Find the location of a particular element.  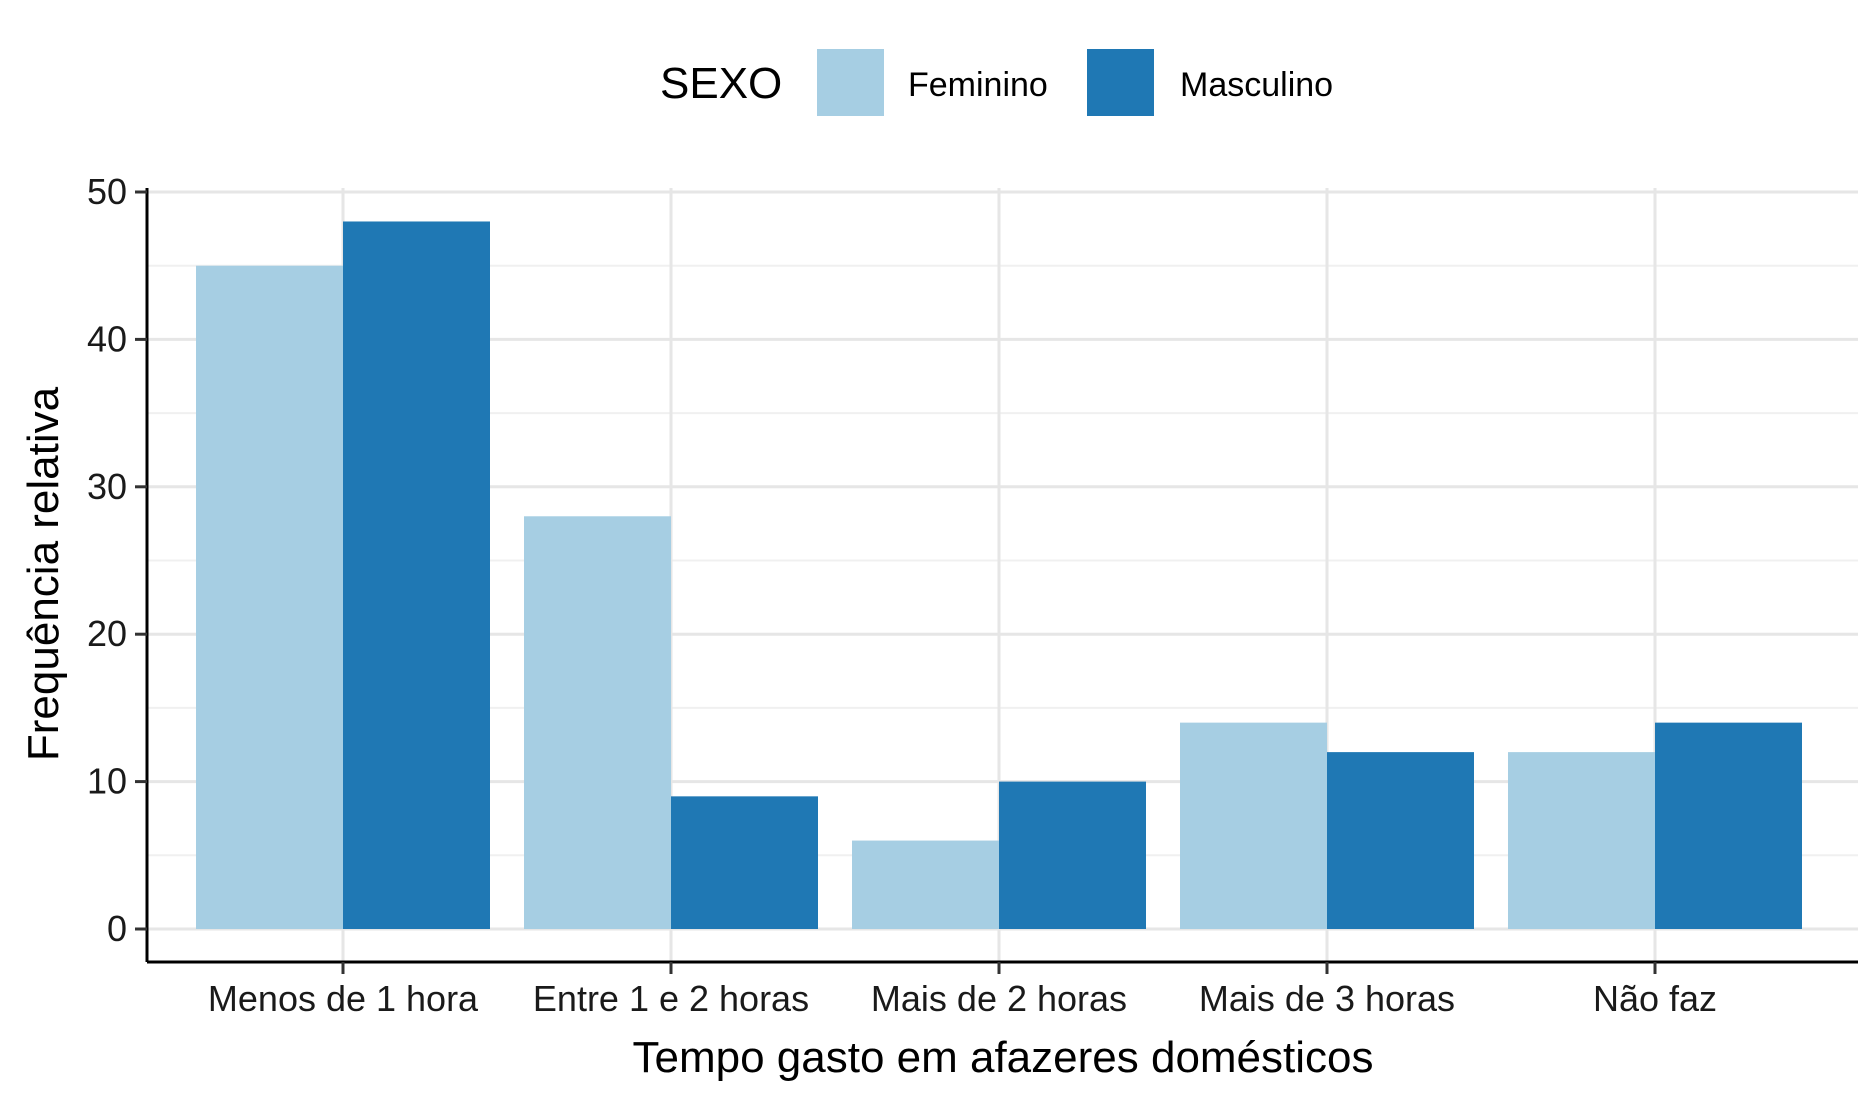

legend-label-feminino: Feminino is located at coordinates (978, 85).